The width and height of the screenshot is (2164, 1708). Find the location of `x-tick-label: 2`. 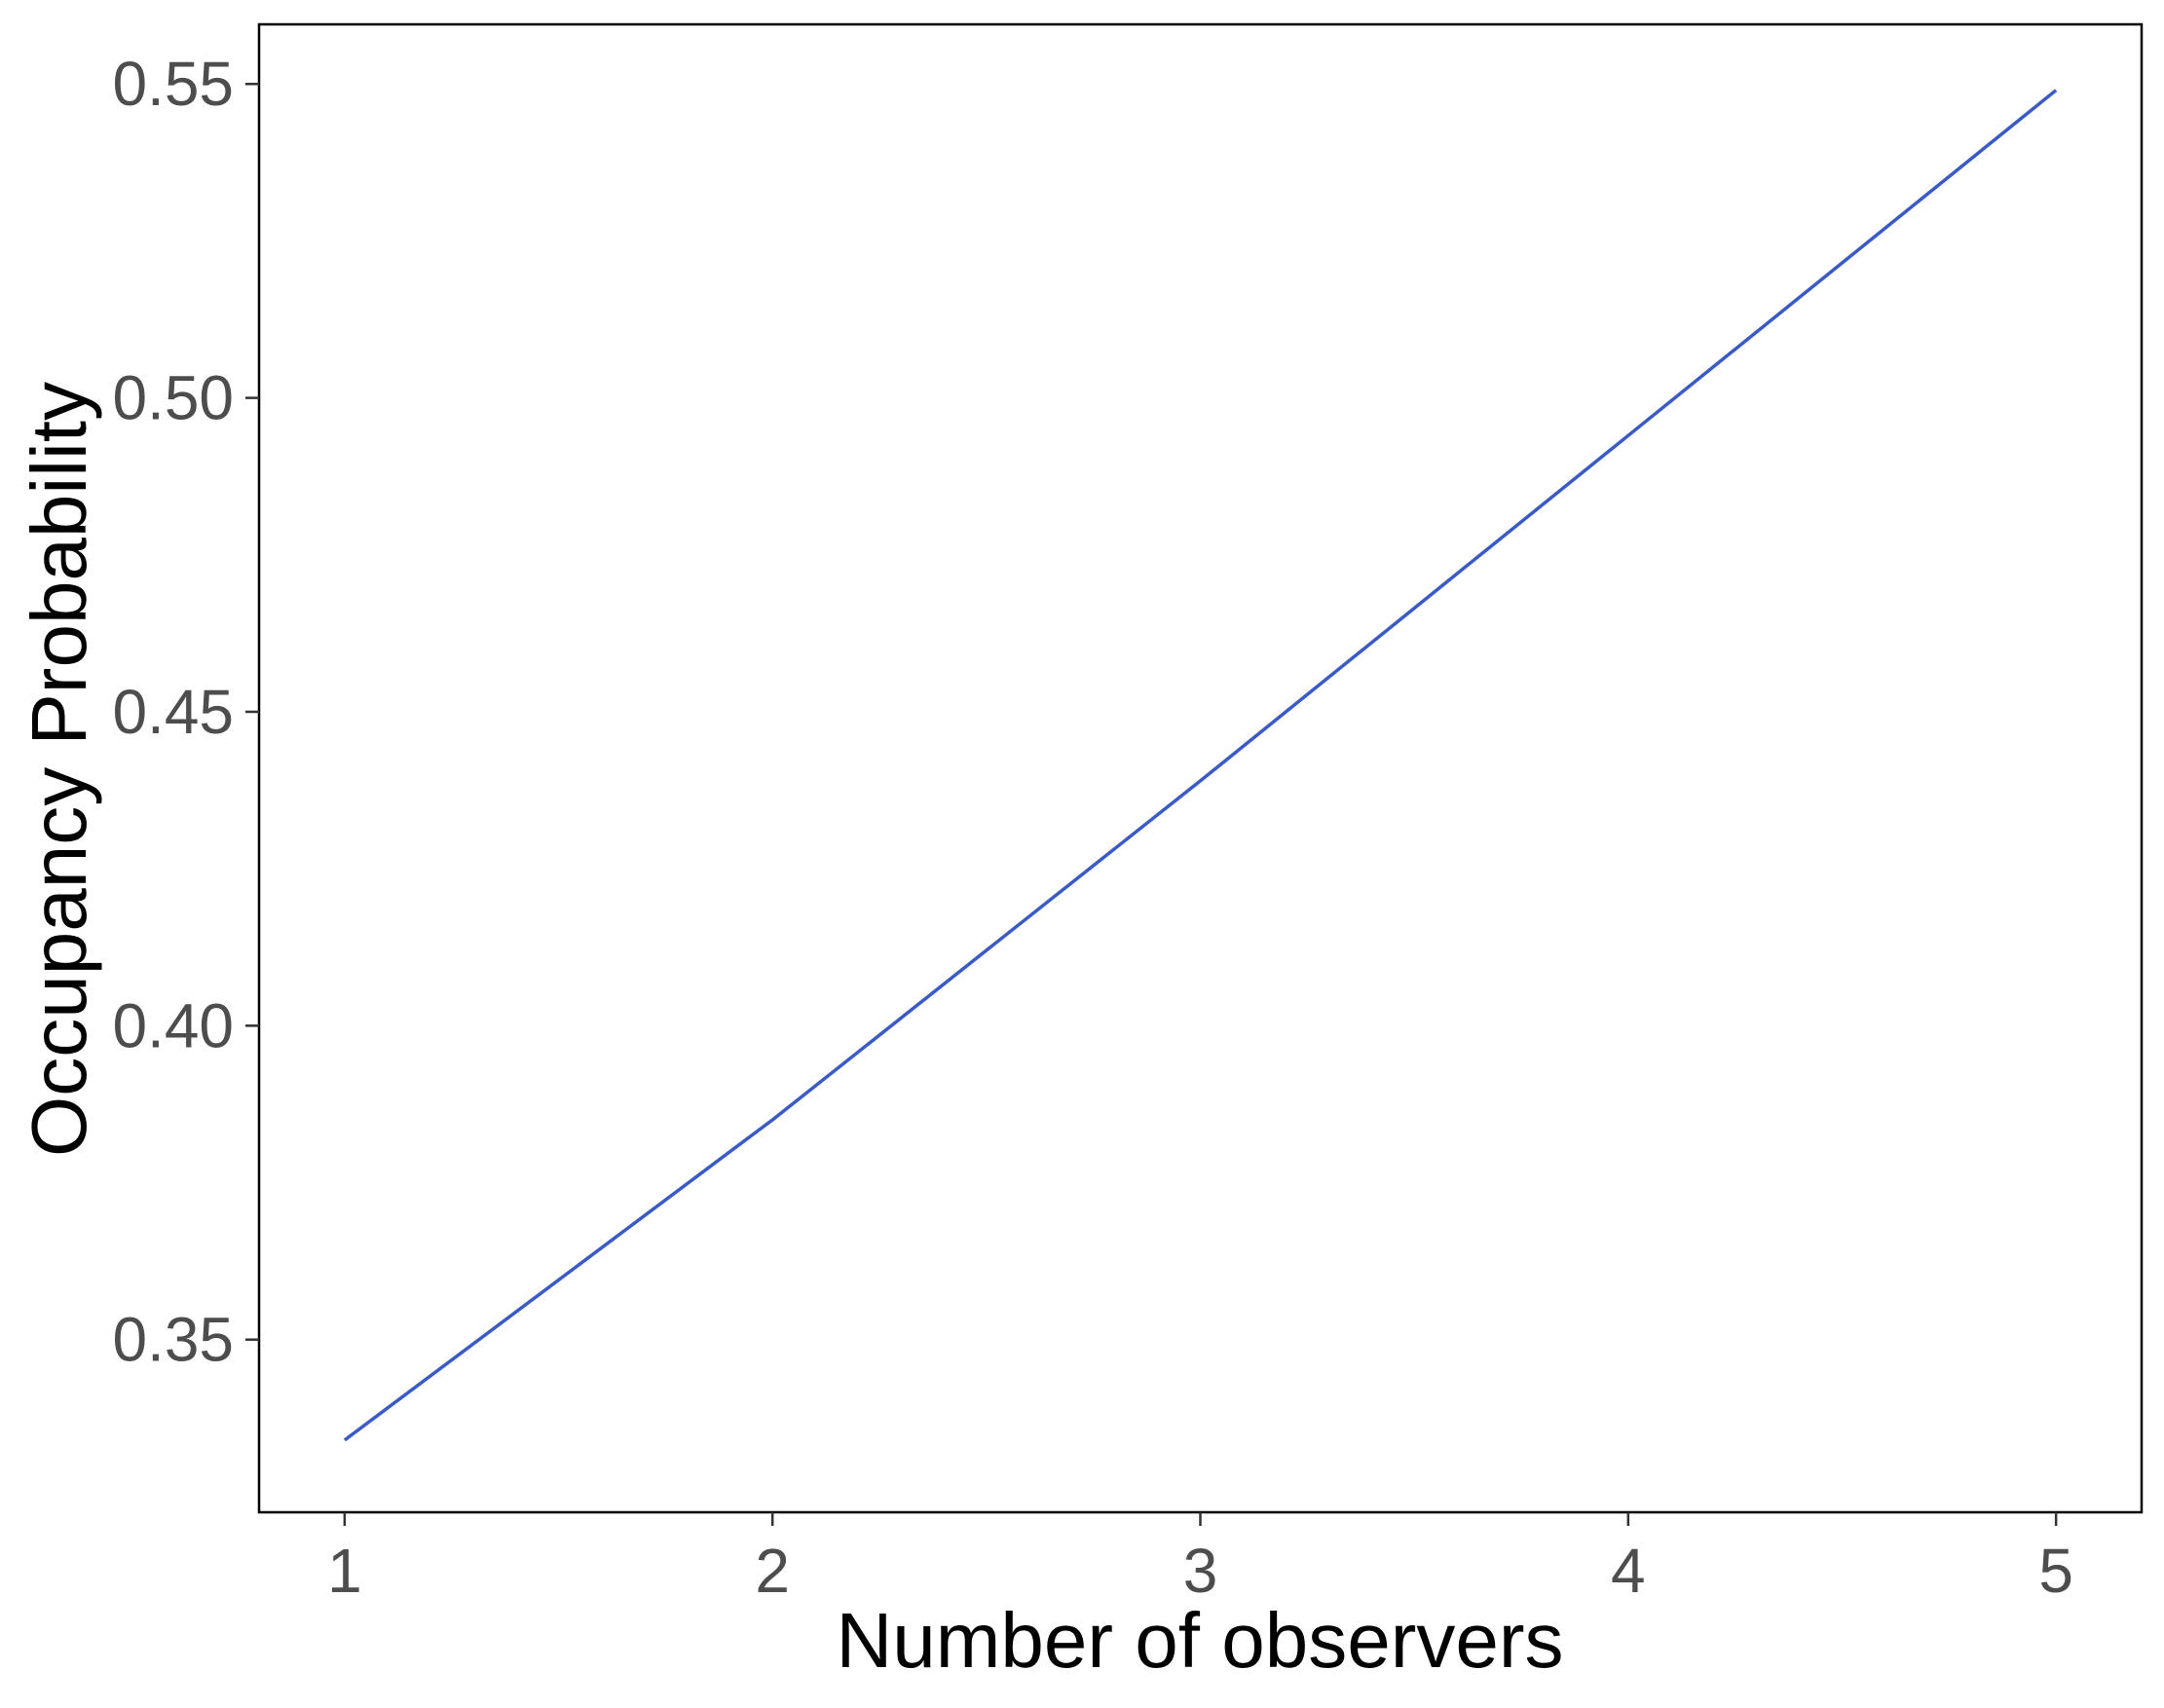

x-tick-label: 2 is located at coordinates (772, 1571).